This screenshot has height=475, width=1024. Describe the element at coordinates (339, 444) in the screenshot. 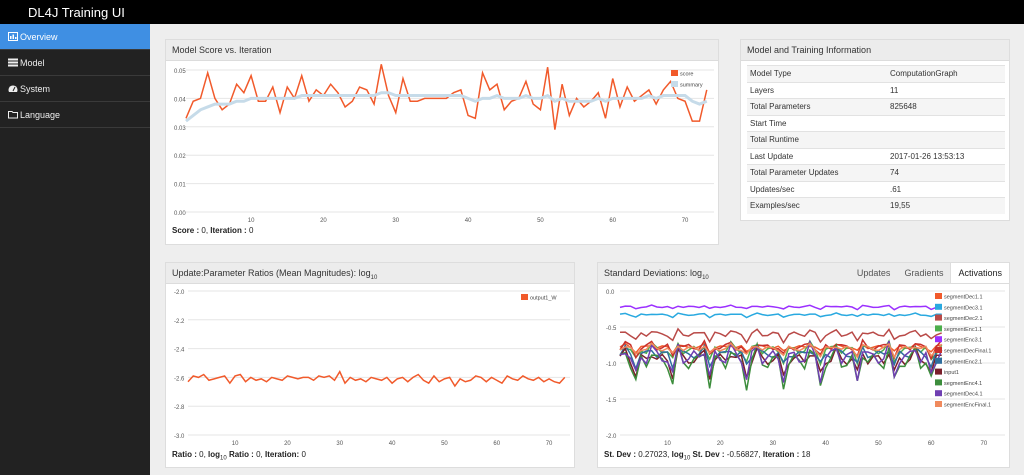

I see `x-tick-label: 30` at that location.